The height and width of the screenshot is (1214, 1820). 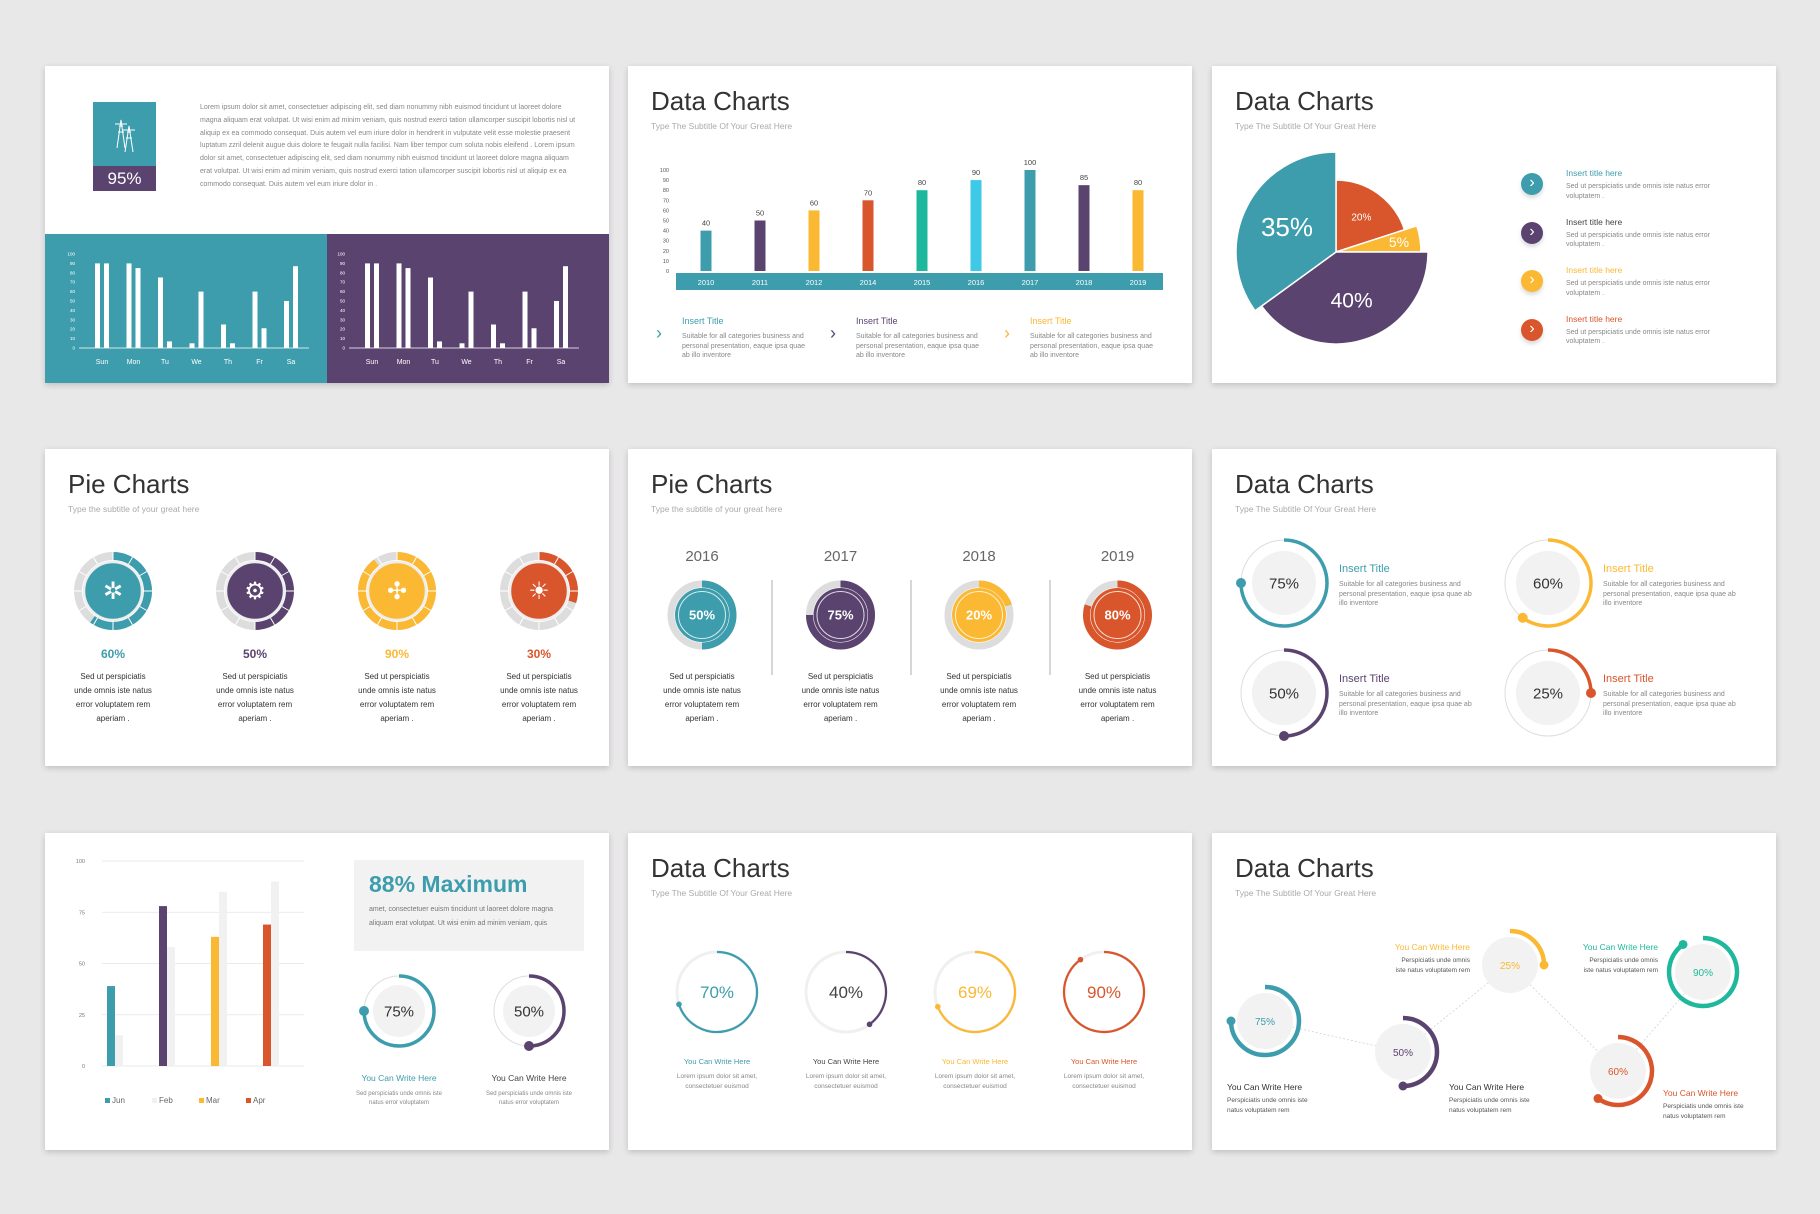 What do you see at coordinates (868, 282) in the screenshot?
I see `x-tick-label: 2014` at bounding box center [868, 282].